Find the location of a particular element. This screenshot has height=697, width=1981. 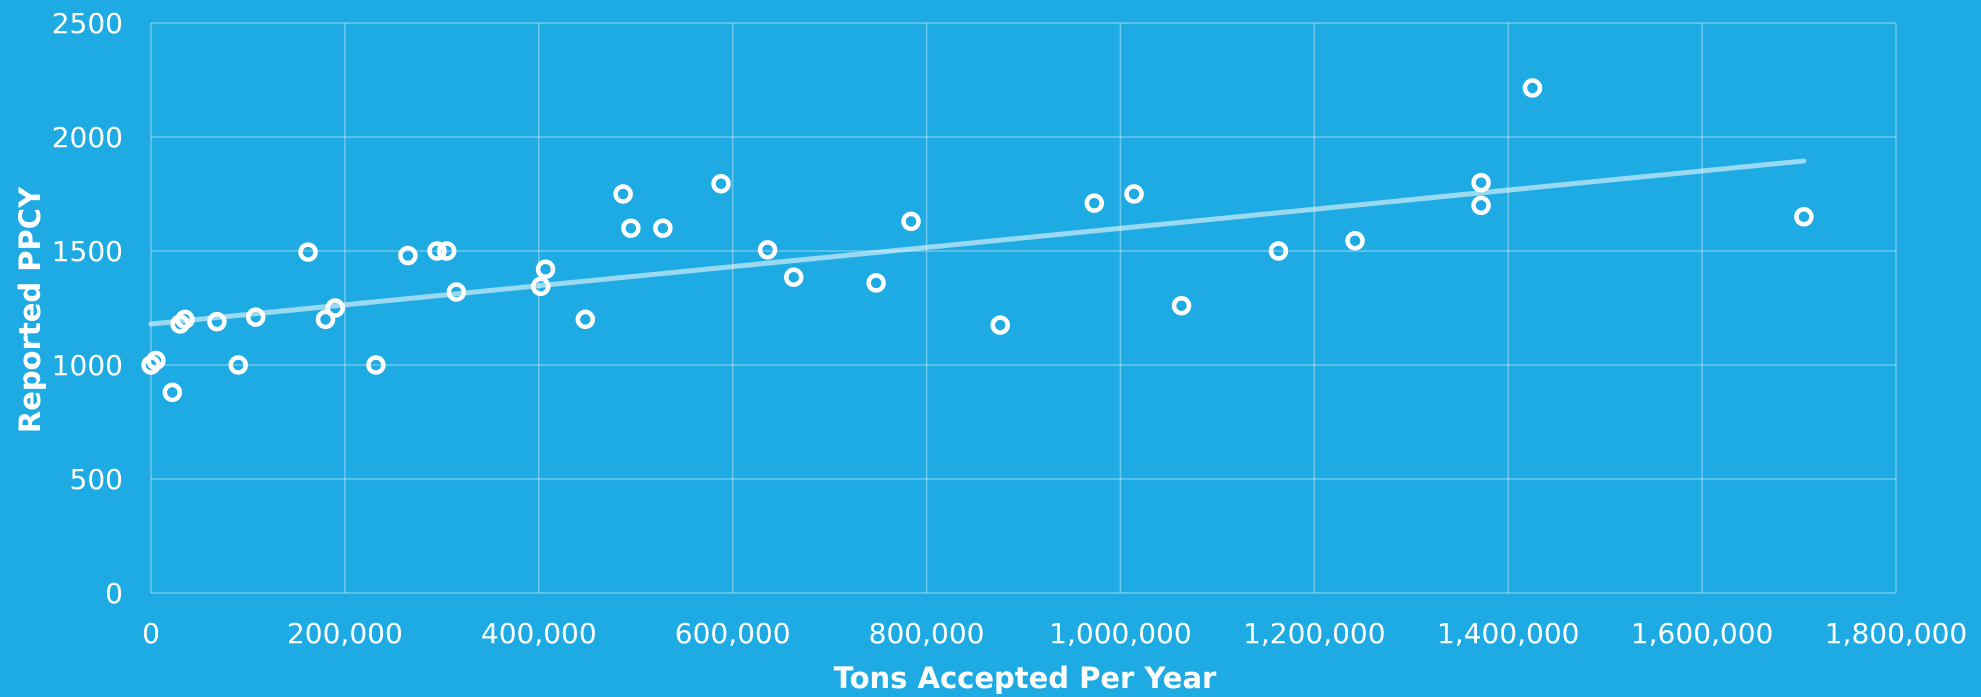

y-tick-label: 1000 is located at coordinates (87, 365).